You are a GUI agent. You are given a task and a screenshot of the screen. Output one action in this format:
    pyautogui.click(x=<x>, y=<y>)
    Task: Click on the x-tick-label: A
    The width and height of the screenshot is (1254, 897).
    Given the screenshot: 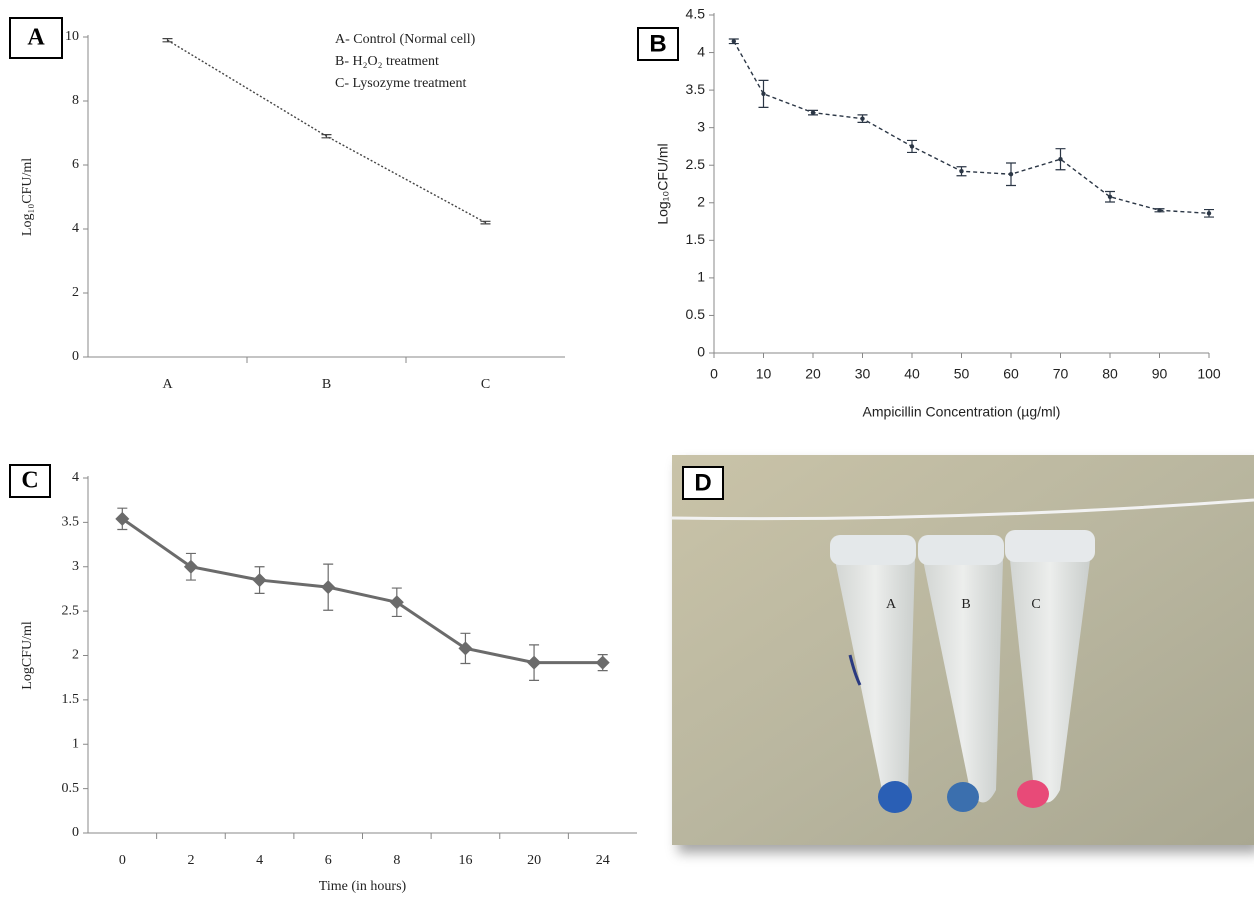 What is the action you would take?
    pyautogui.click(x=167, y=384)
    